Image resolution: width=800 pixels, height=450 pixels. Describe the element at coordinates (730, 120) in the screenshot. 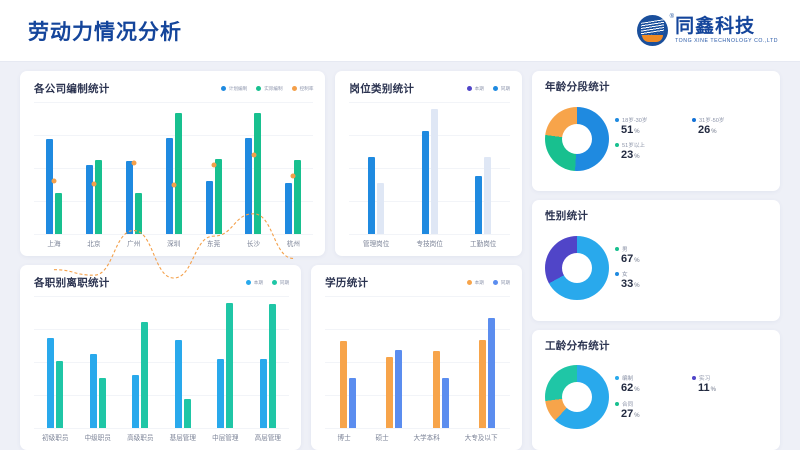

I see `donut-legend-head: 31岁-50岁` at that location.